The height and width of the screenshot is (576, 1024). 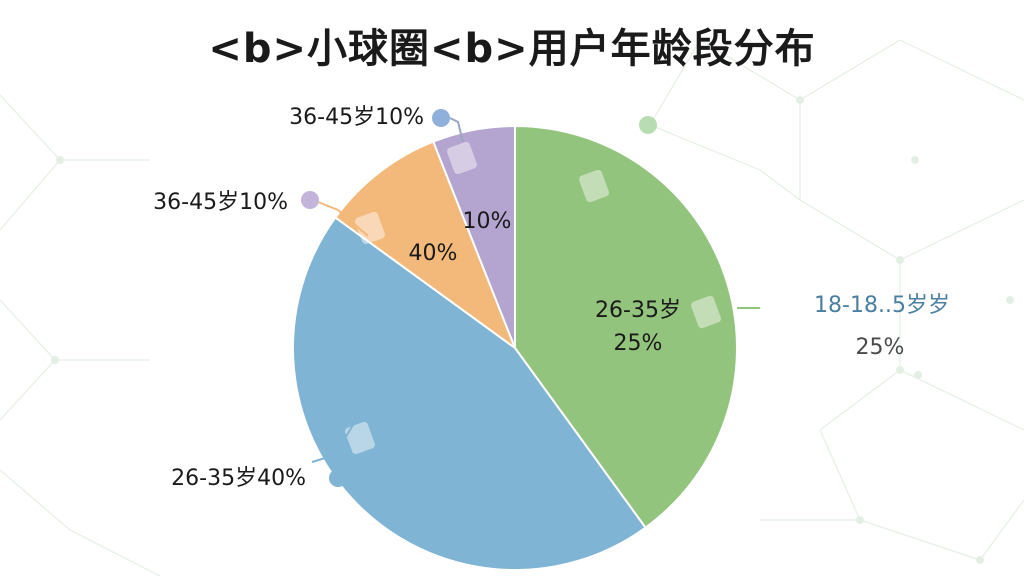 I want to click on slice-0-outer-label: 18-18..5岁岁, so click(x=882, y=305).